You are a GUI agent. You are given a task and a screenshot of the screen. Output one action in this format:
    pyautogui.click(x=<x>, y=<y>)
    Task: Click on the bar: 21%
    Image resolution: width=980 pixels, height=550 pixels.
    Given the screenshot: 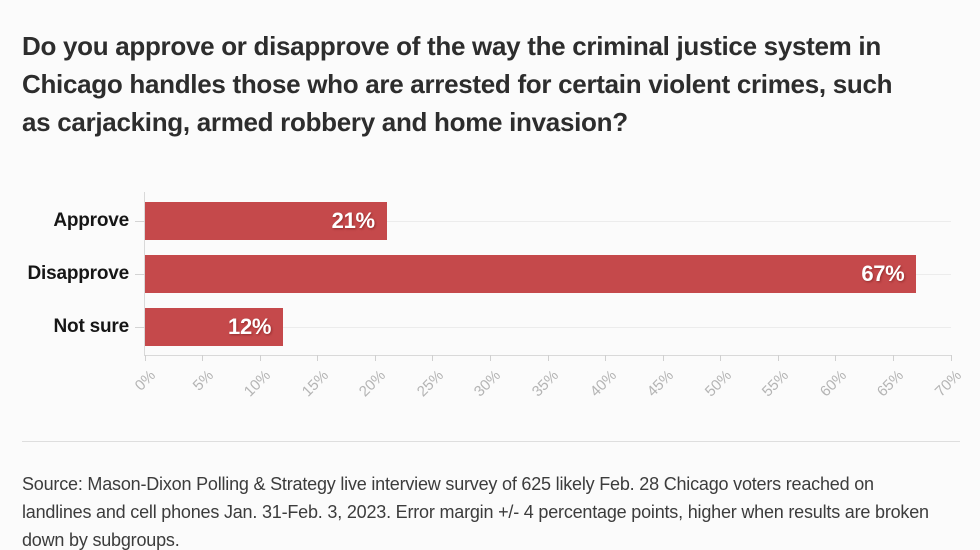 What is the action you would take?
    pyautogui.click(x=266, y=221)
    